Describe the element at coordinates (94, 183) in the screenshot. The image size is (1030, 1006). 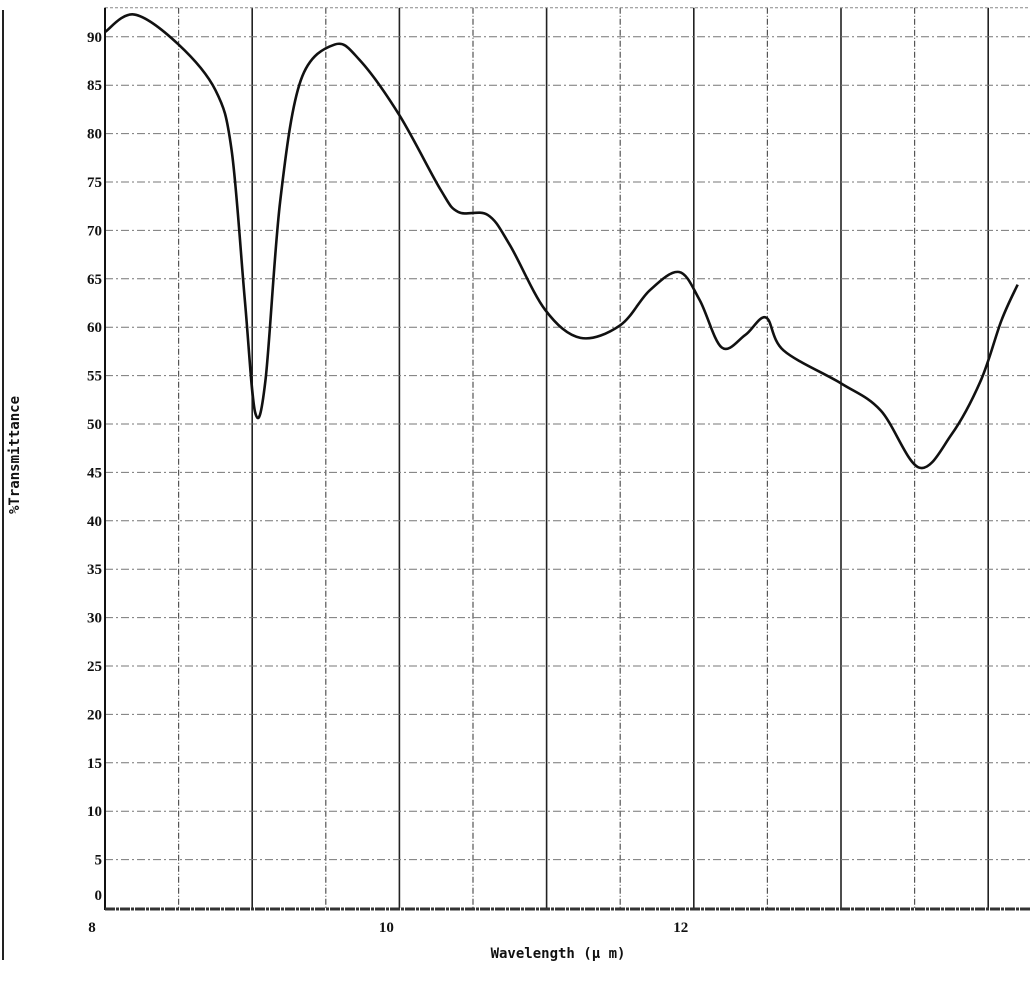
I see `y-tick-label: 75` at that location.